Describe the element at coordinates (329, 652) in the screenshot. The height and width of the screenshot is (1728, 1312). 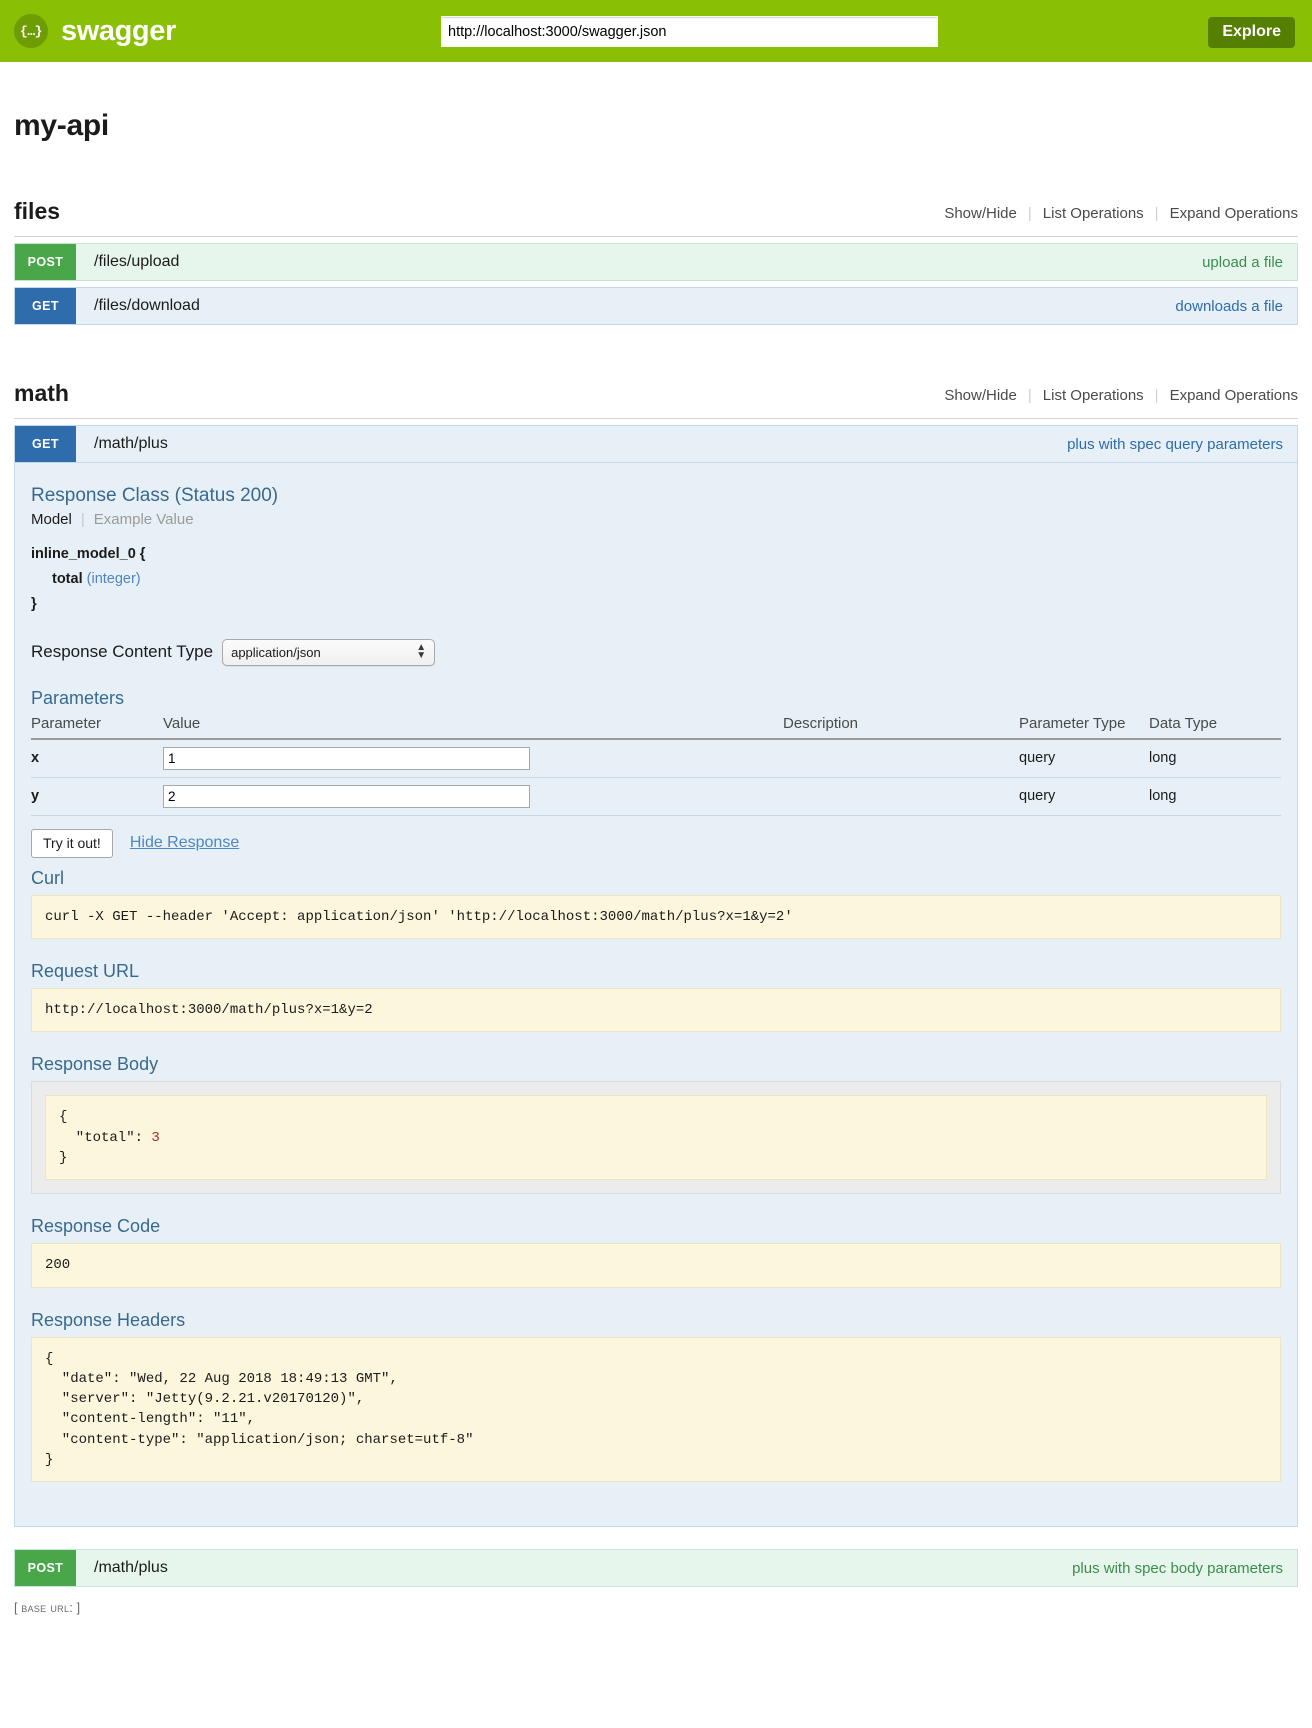
I see `response-content-type-select: application/json ▲ ▼` at that location.